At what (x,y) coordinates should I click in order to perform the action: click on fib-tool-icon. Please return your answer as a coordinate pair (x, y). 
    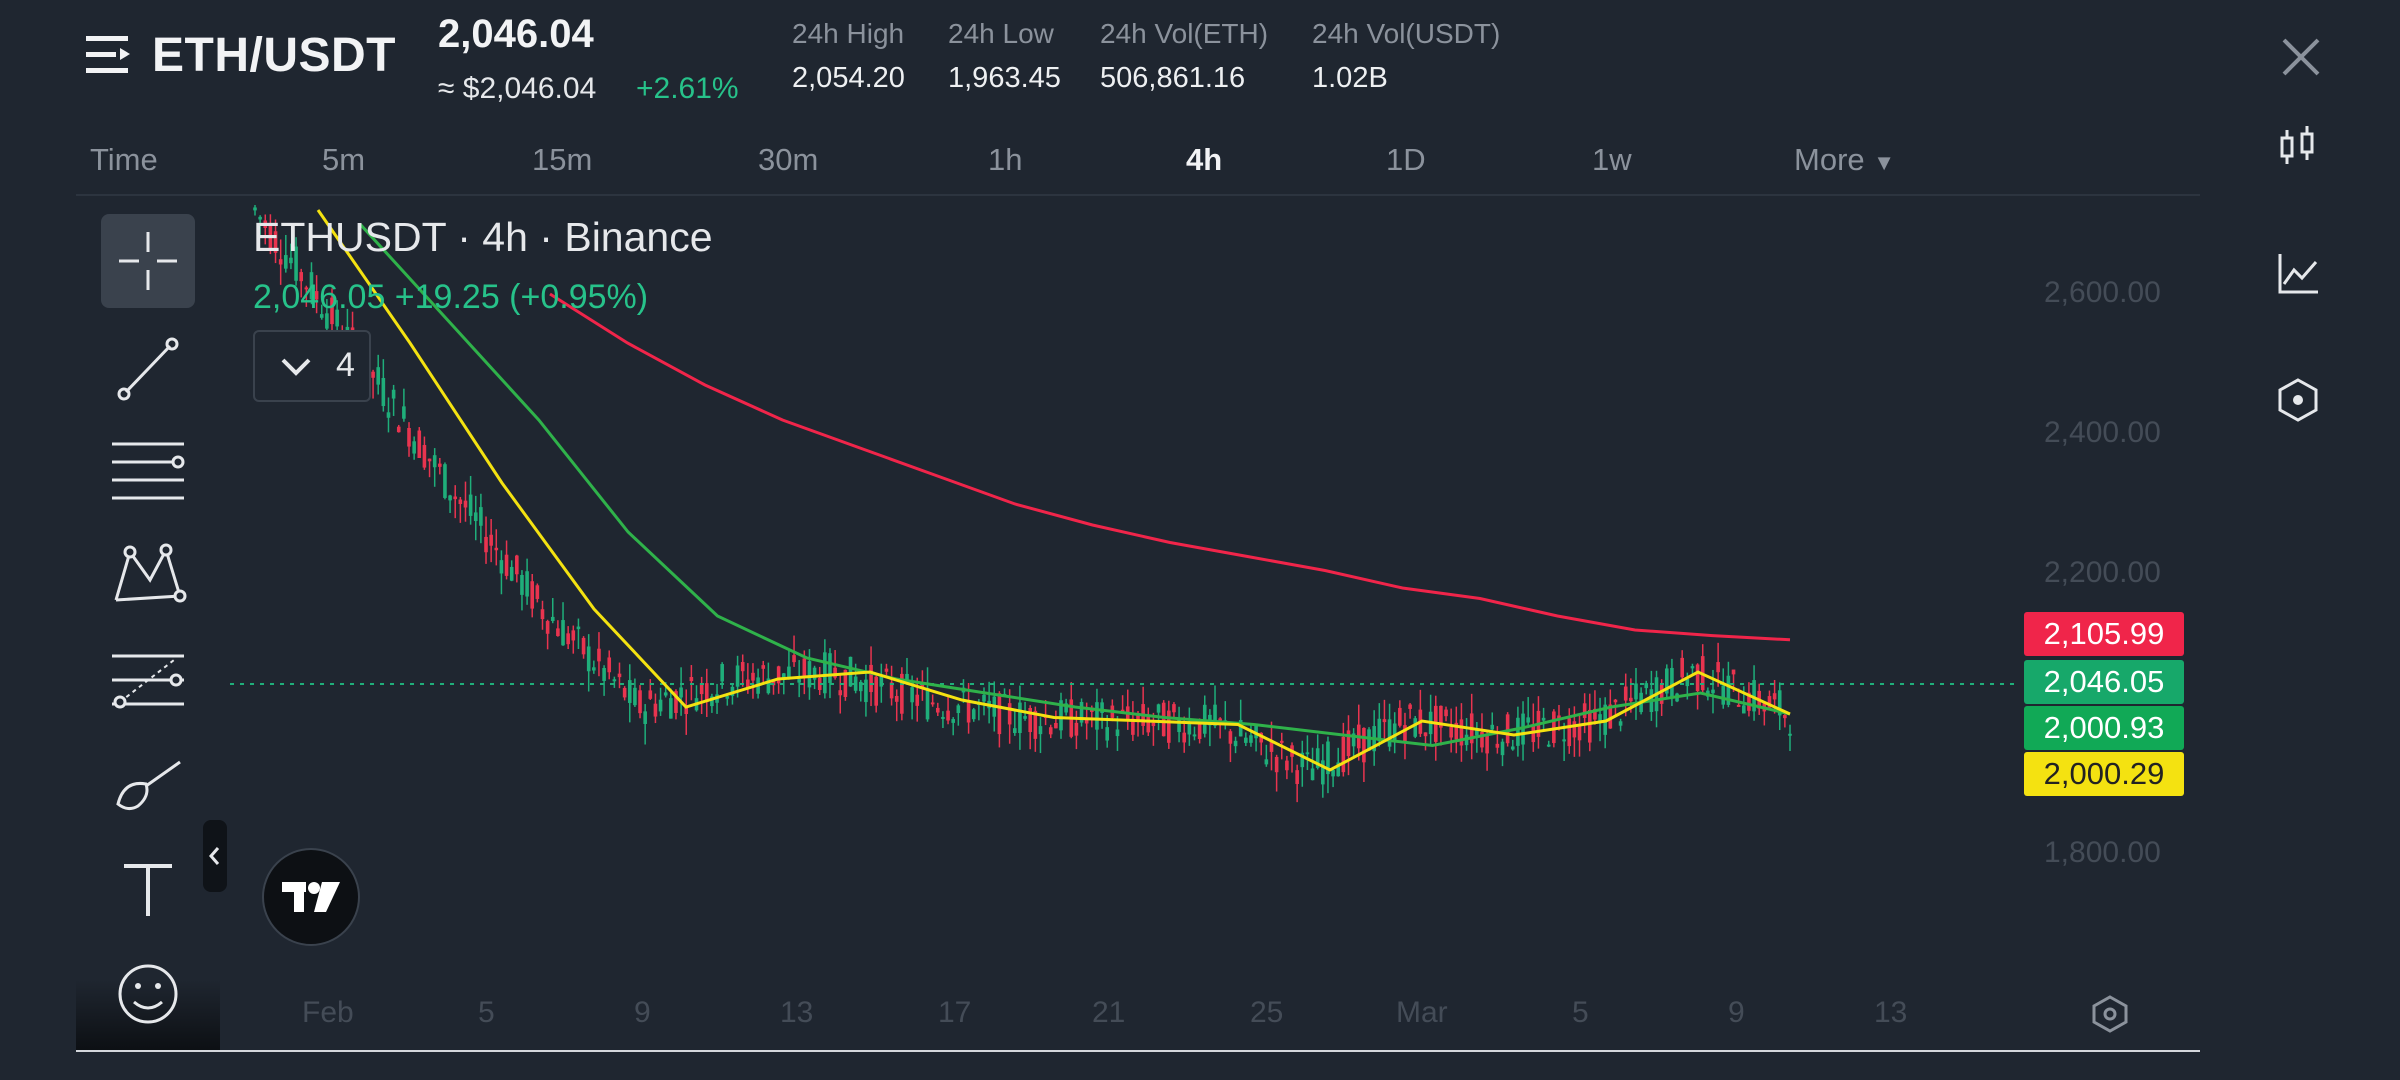
    Looking at the image, I should click on (148, 681).